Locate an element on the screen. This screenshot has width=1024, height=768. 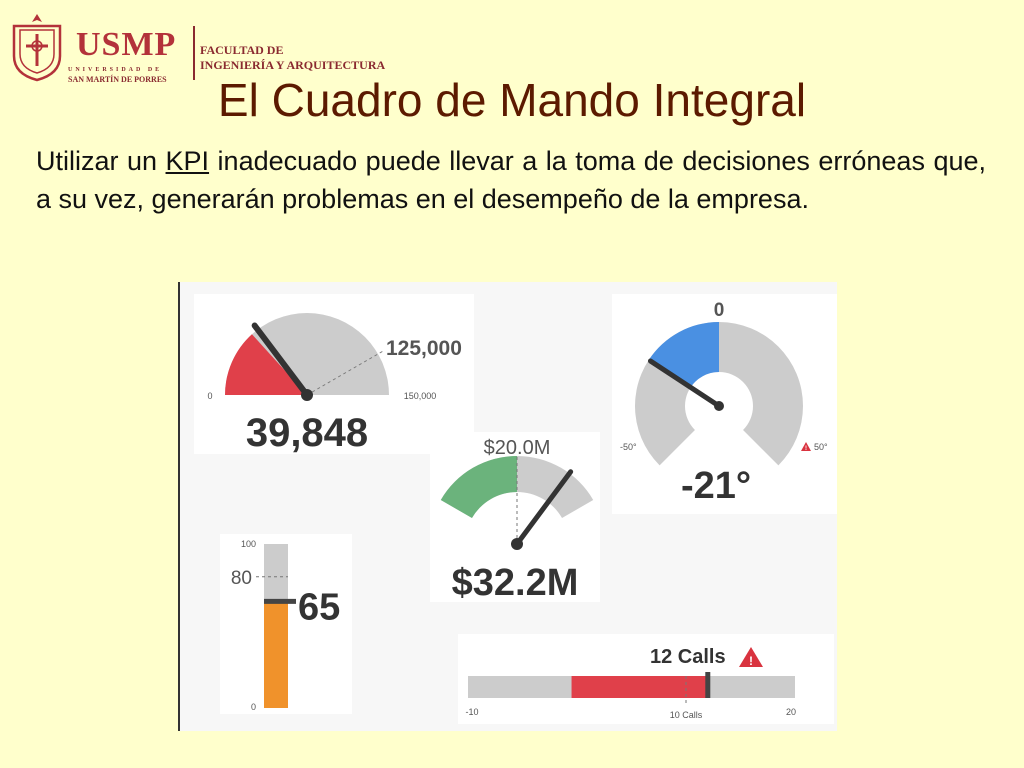
gauge-revenue-hub is located at coordinates (517, 544).